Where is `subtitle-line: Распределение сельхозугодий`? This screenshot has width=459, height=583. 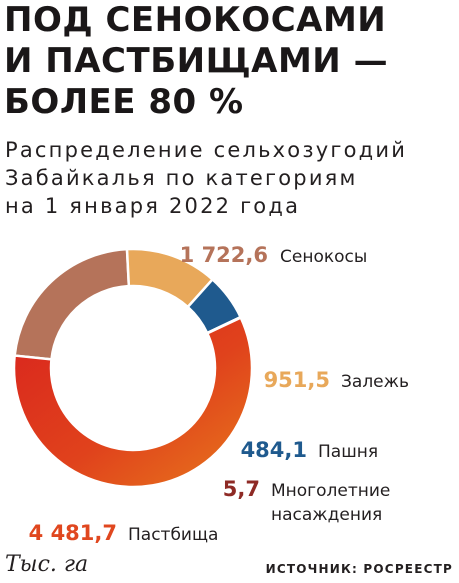
subtitle-line: Распределение сельхозугодий is located at coordinates (206, 150).